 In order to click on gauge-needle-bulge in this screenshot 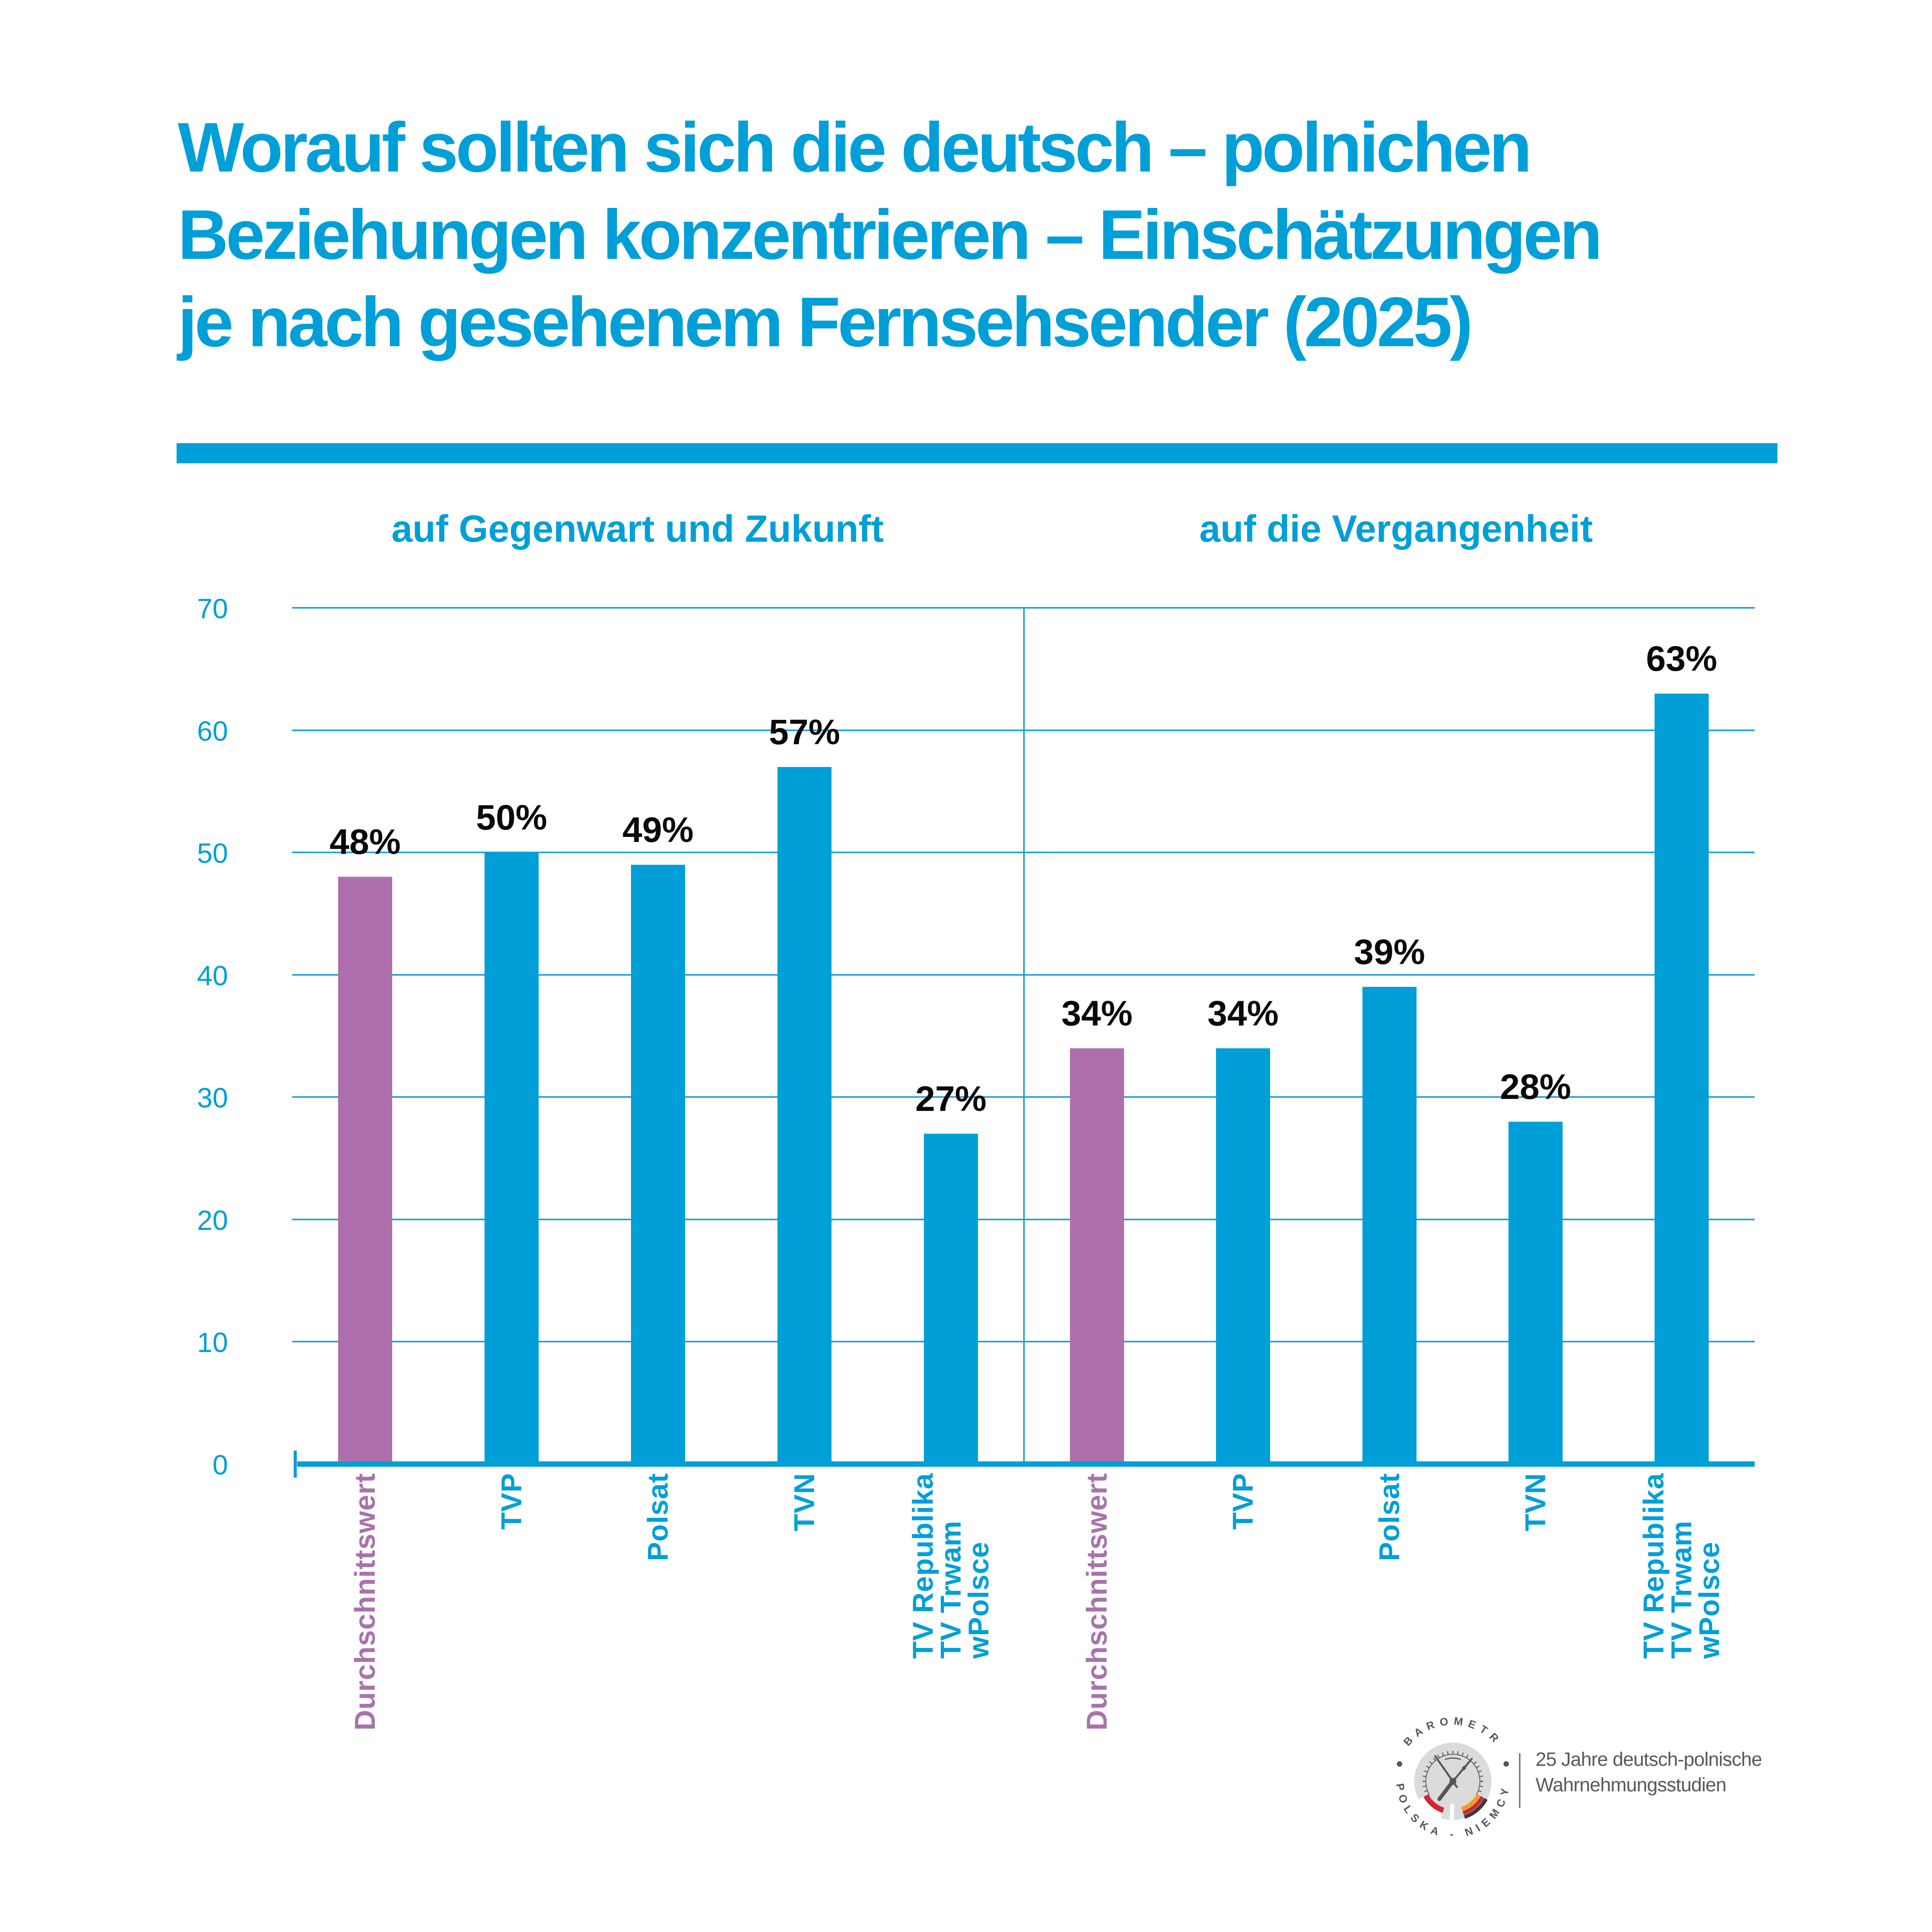, I will do `click(1464, 1768)`.